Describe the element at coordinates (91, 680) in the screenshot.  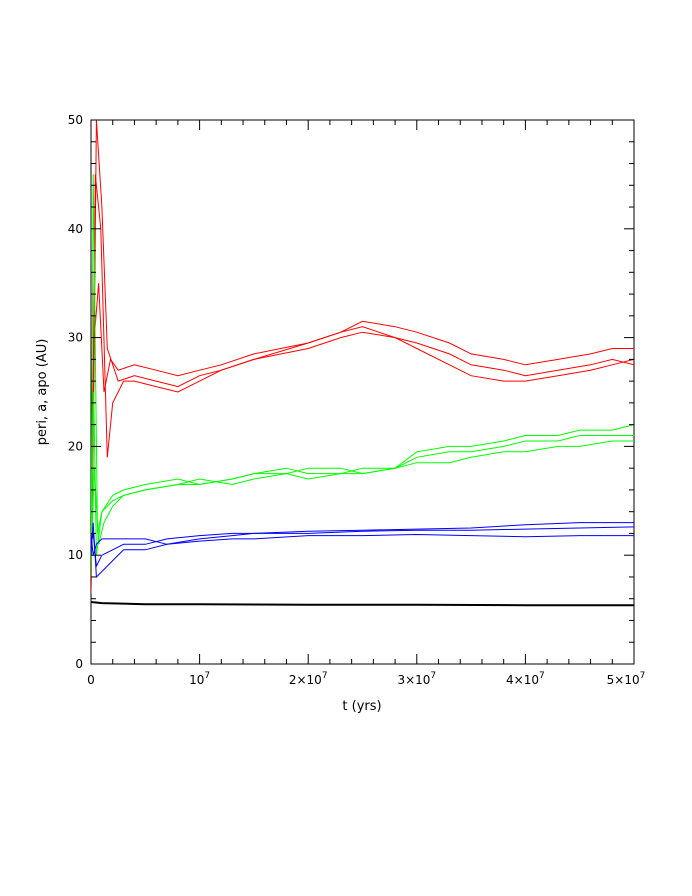
I see `x-tick-label: 0` at that location.